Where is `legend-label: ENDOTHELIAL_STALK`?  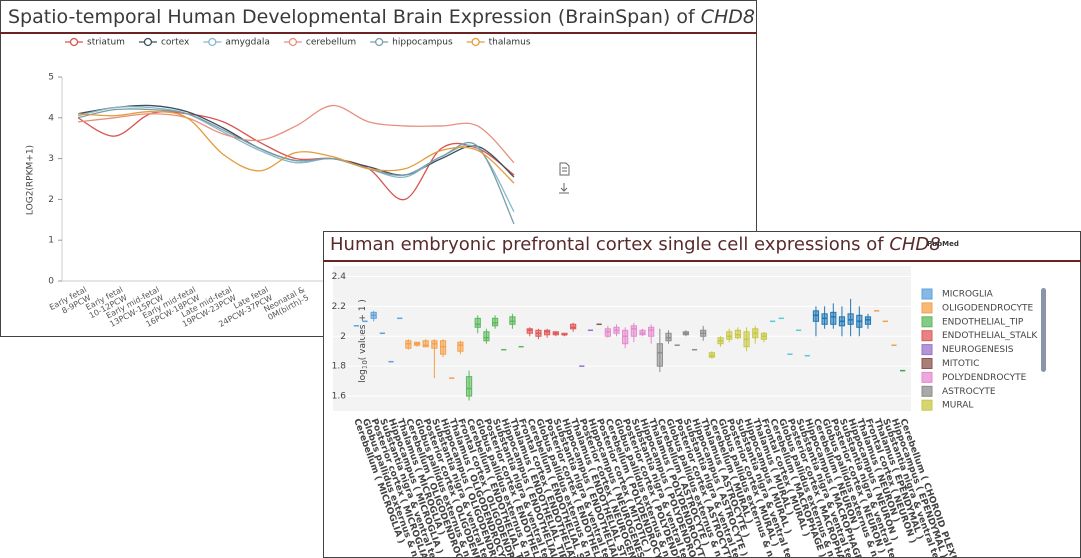 legend-label: ENDOTHELIAL_STALK is located at coordinates (990, 336).